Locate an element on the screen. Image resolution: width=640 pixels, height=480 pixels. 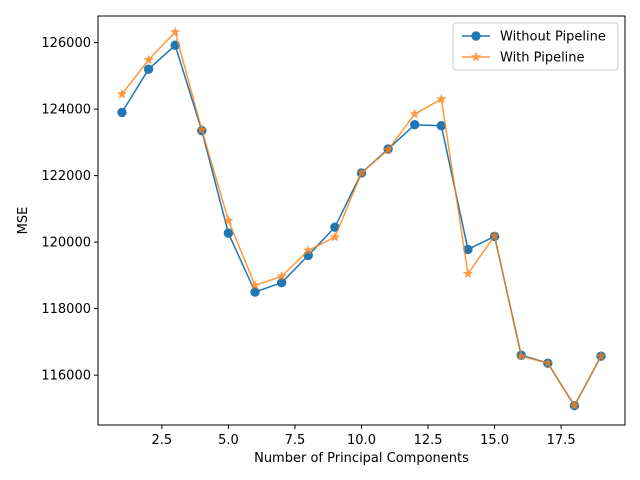
x-axis-label: Number of Principal Components is located at coordinates (361, 458).